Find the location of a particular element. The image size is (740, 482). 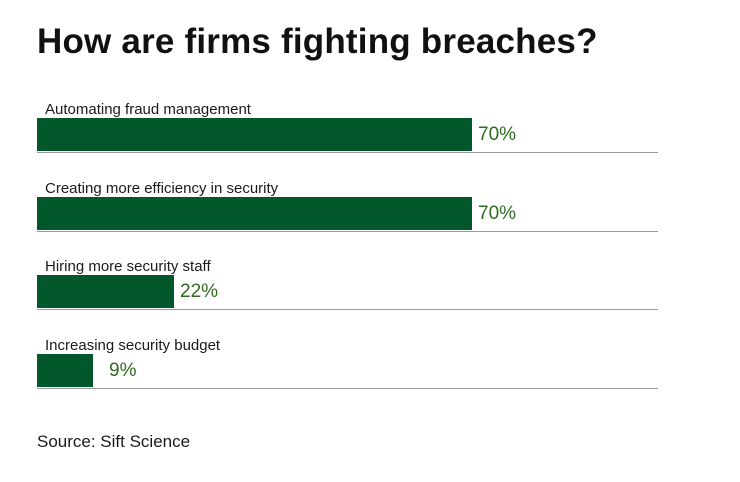

value-label: 22% is located at coordinates (199, 291).